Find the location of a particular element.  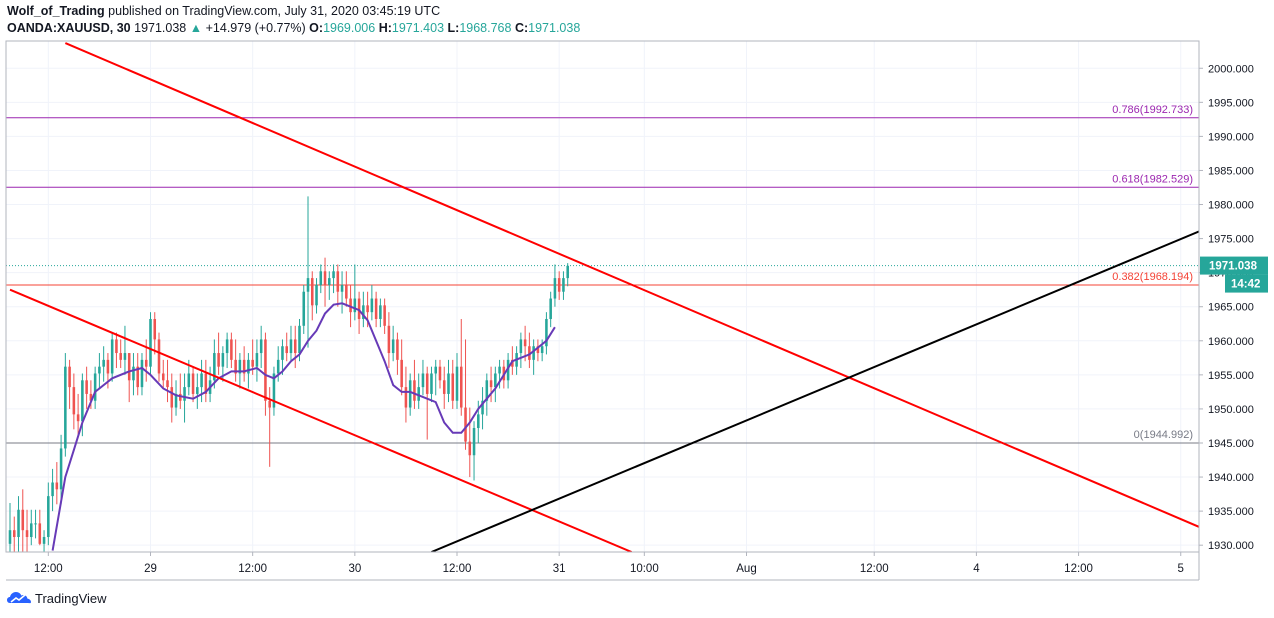

time-tick-label: 4 is located at coordinates (976, 569).